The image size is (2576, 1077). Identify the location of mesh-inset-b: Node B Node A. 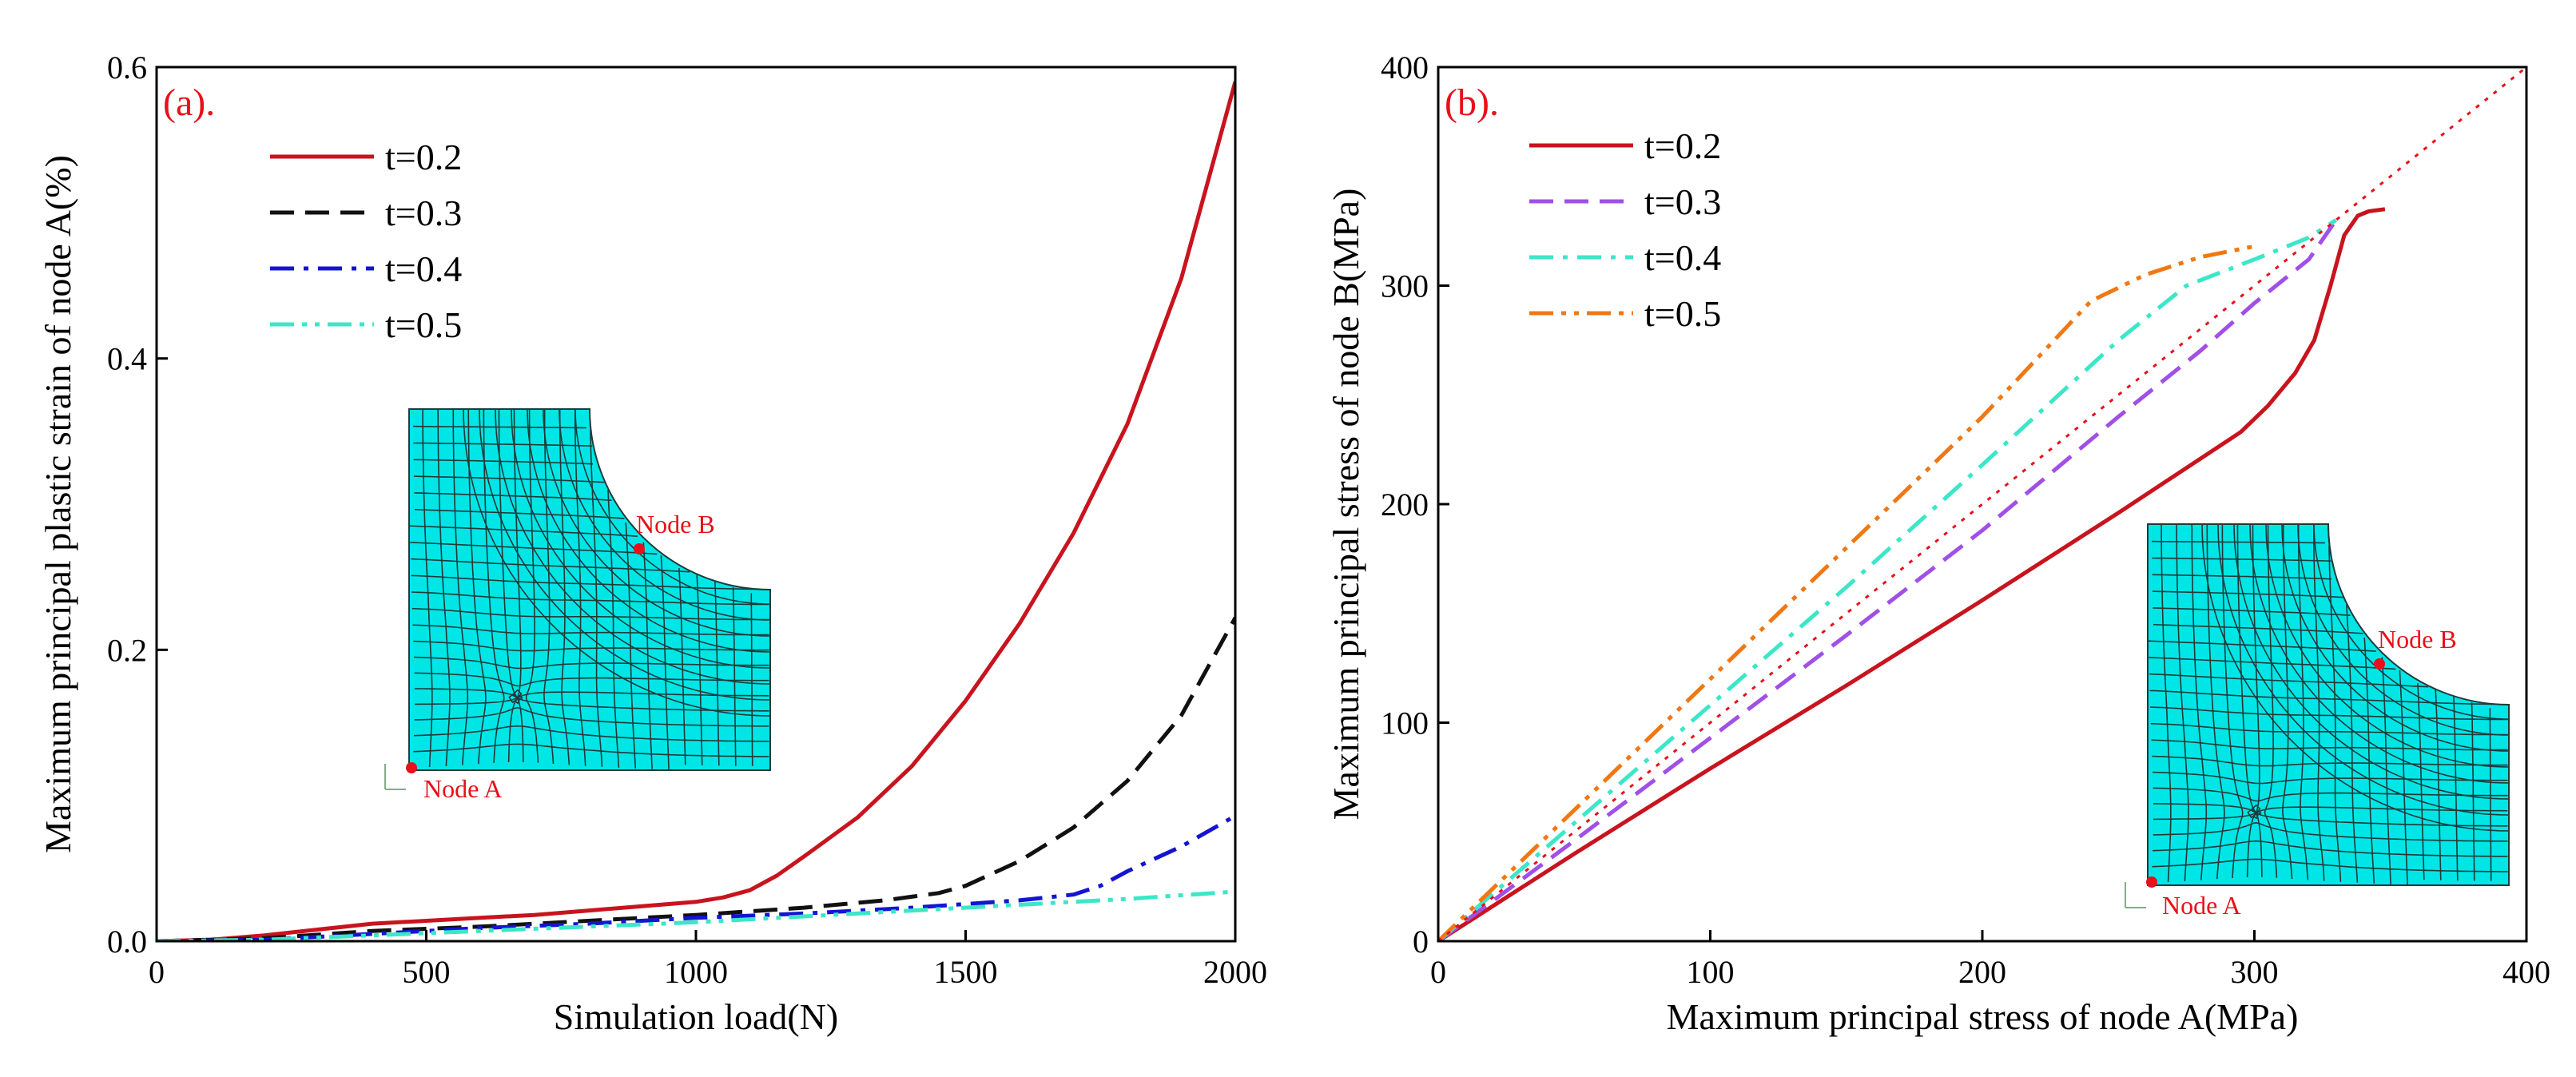
(2317, 721).